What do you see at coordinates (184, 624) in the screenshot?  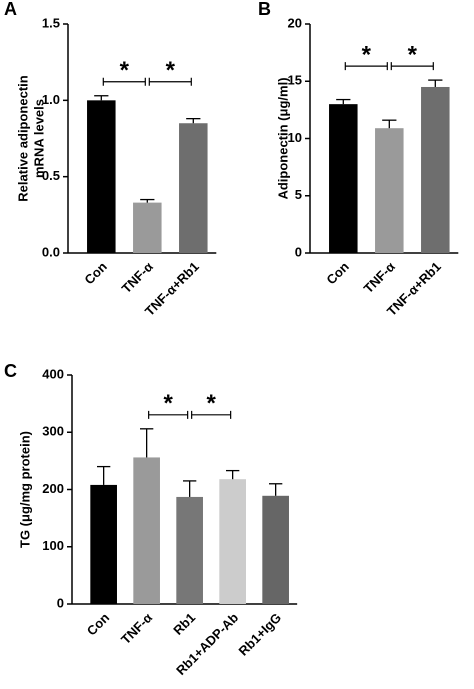 I see `x-tick-label: Rb1` at bounding box center [184, 624].